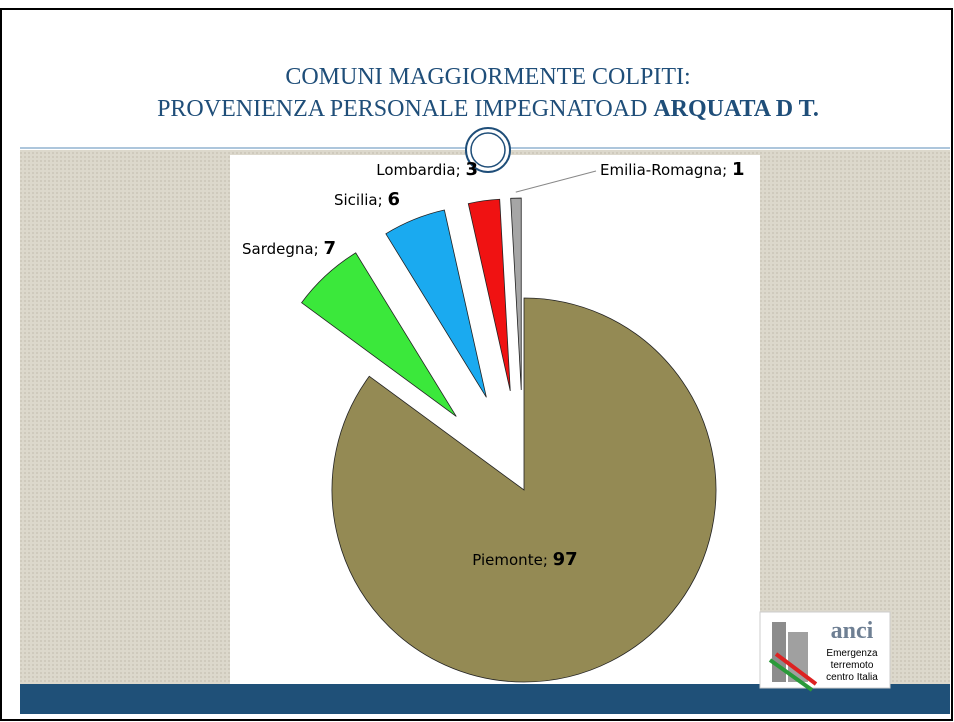 This screenshot has height=722, width=954. What do you see at coordinates (565, 559) in the screenshot?
I see `label-value: 97` at bounding box center [565, 559].